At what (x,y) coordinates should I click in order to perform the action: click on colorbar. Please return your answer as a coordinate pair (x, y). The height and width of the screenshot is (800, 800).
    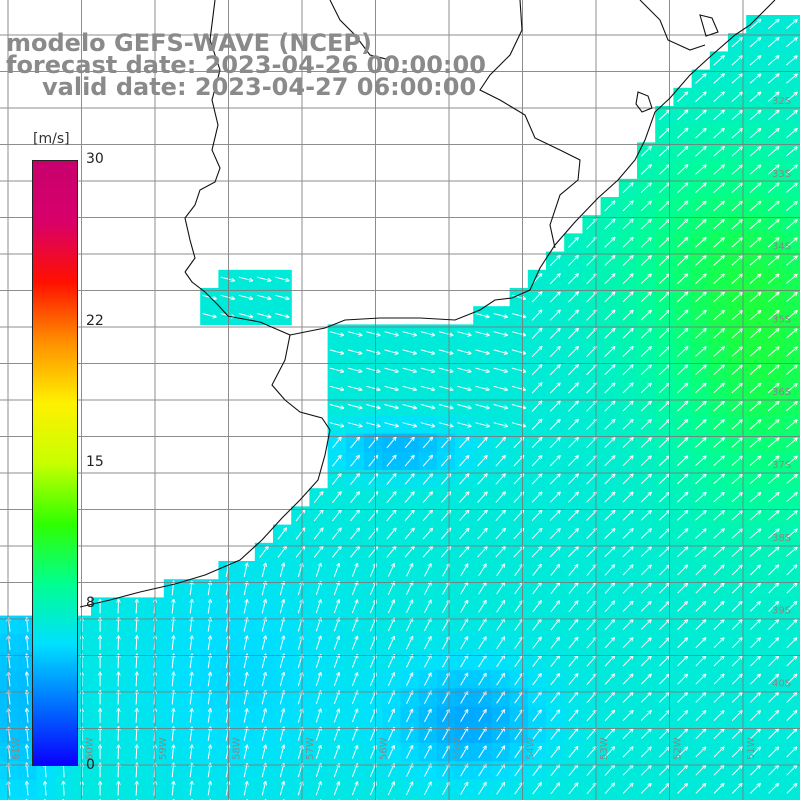
    Looking at the image, I should click on (55, 463).